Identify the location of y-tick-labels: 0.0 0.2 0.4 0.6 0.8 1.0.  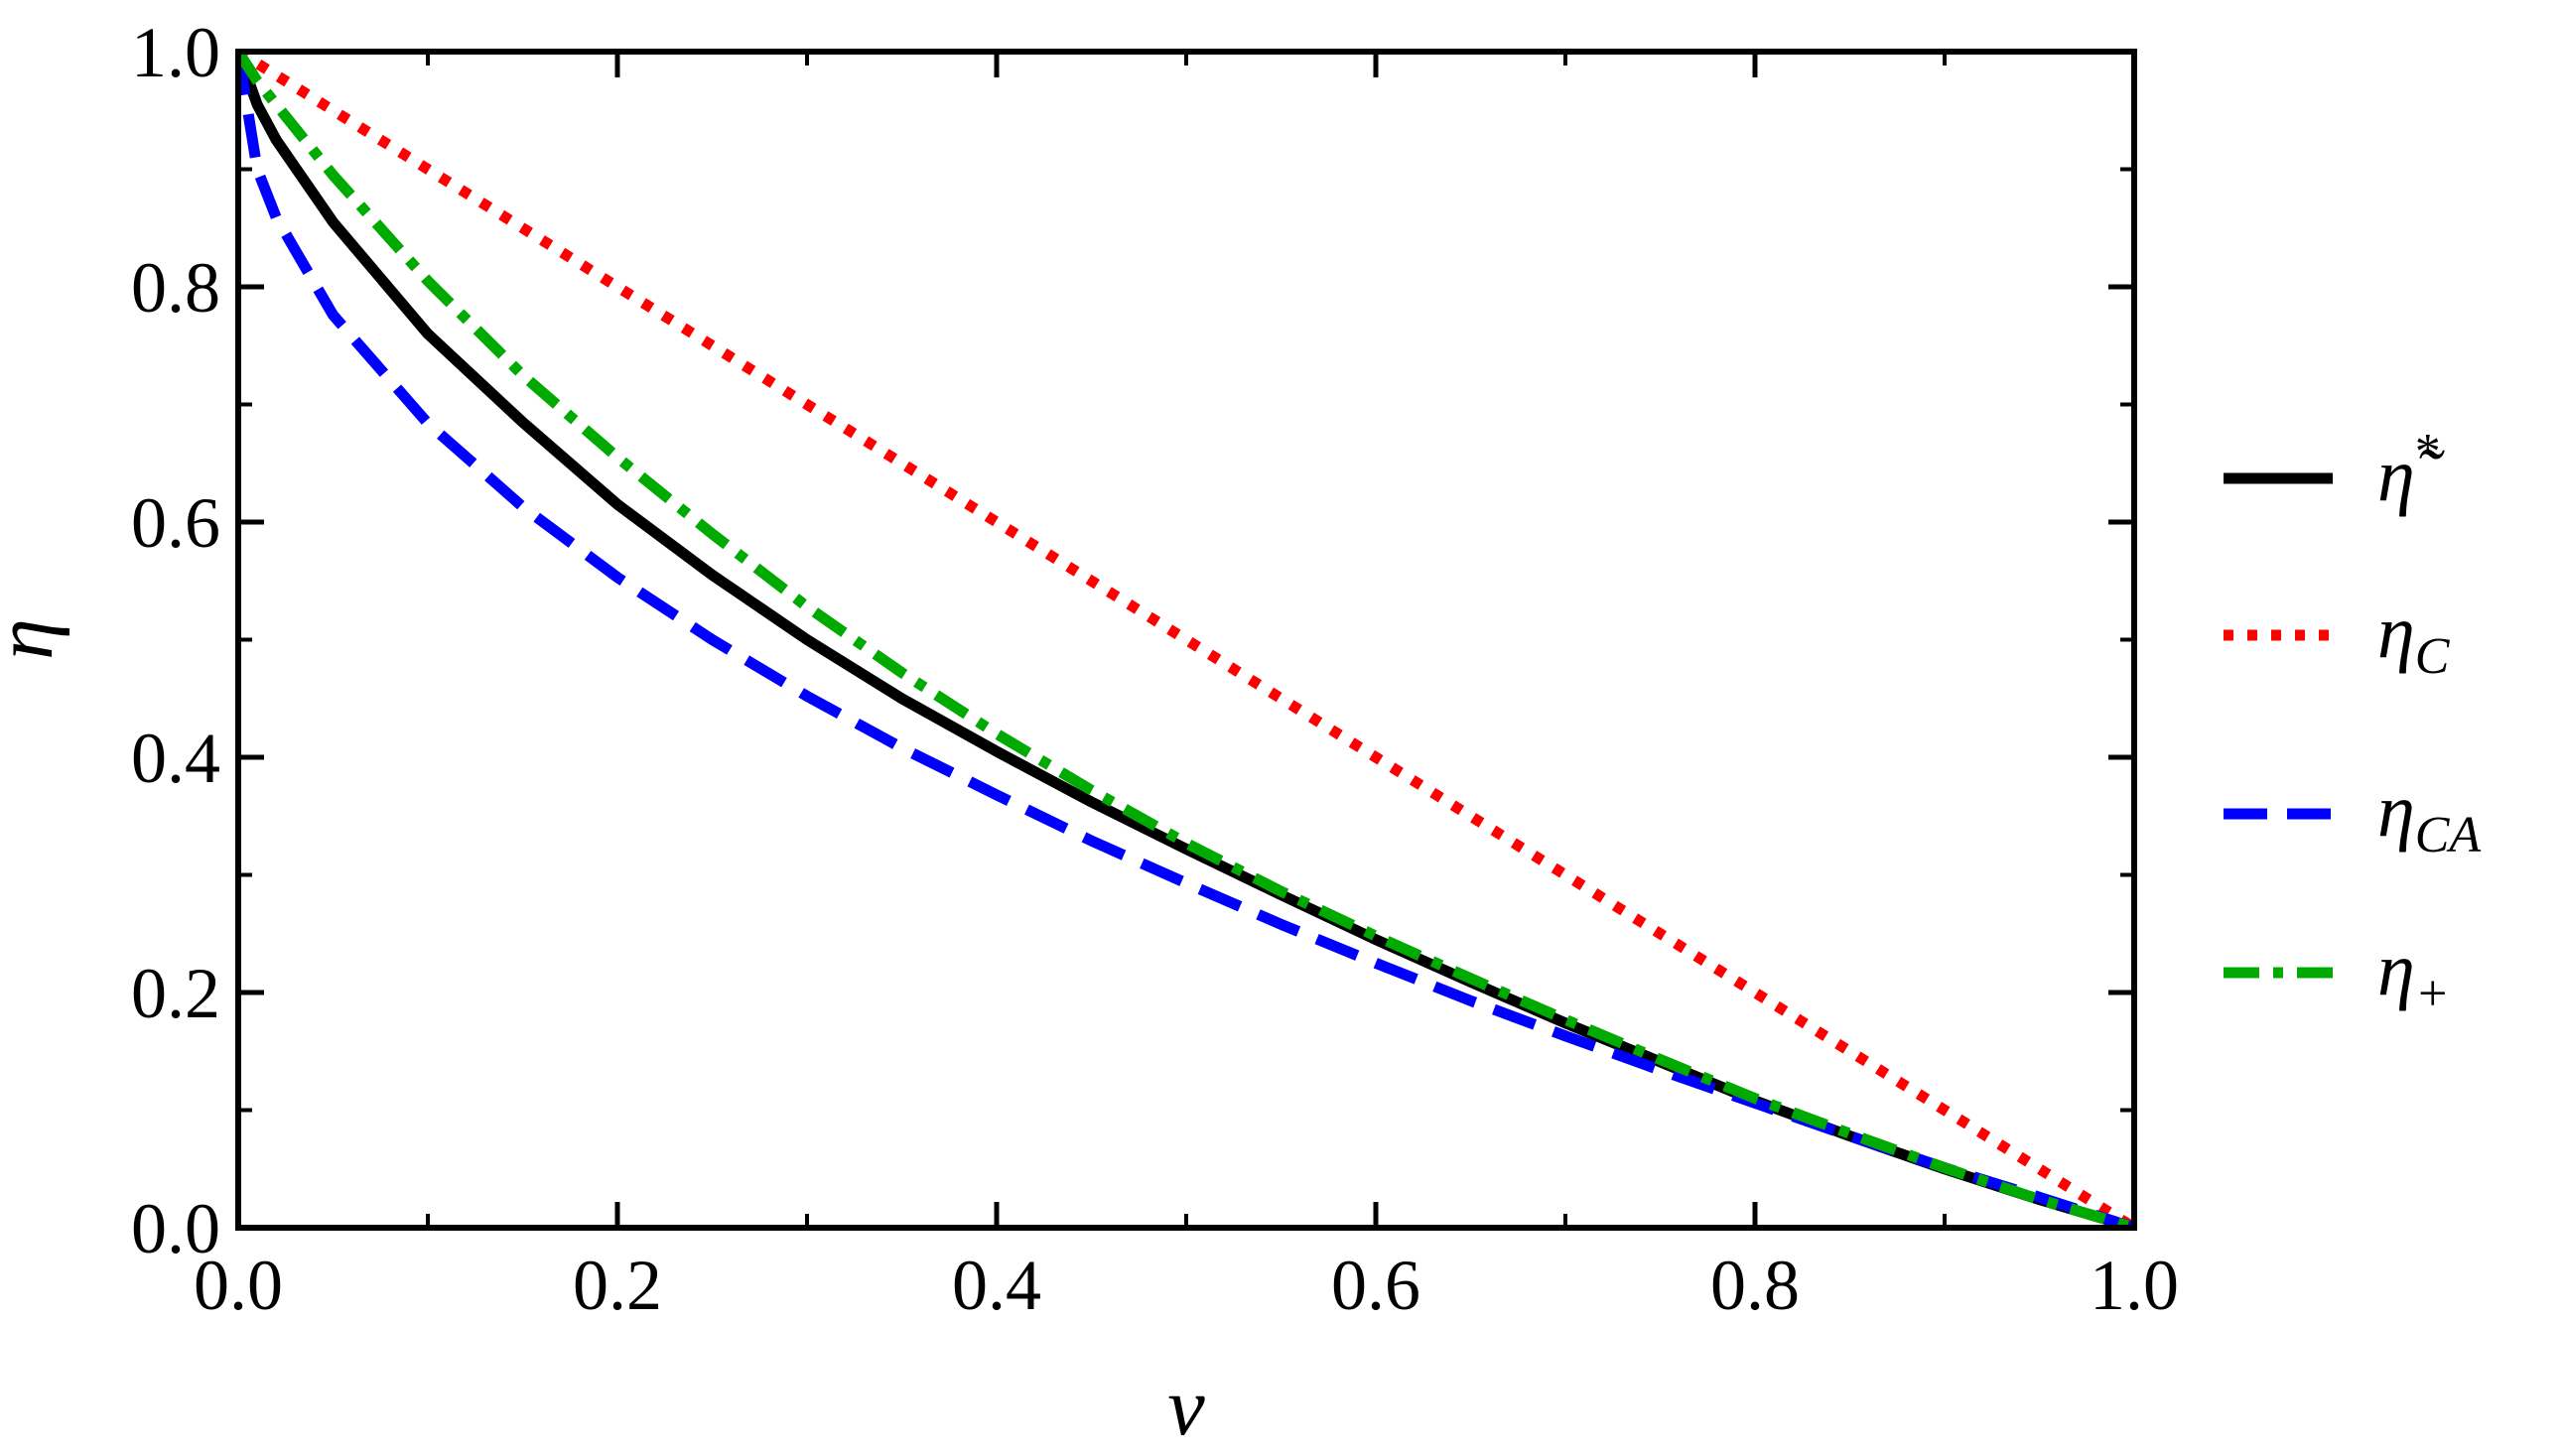
(175, 640).